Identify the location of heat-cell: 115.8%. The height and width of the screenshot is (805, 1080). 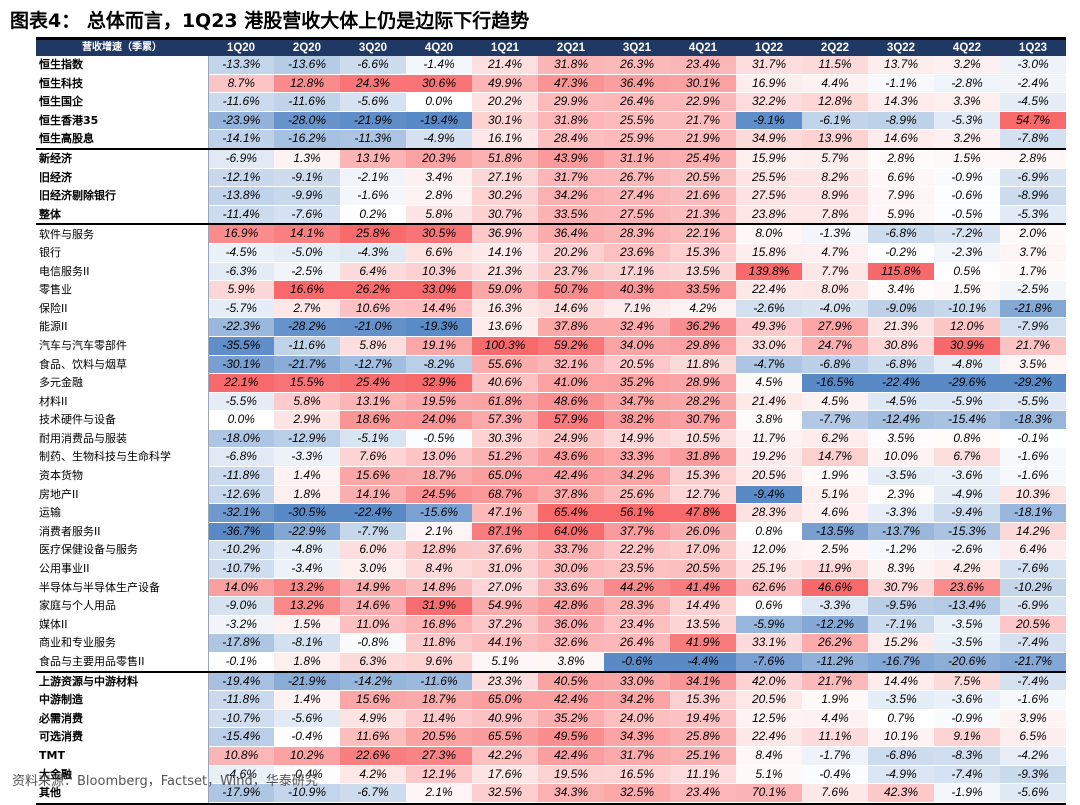
(901, 272).